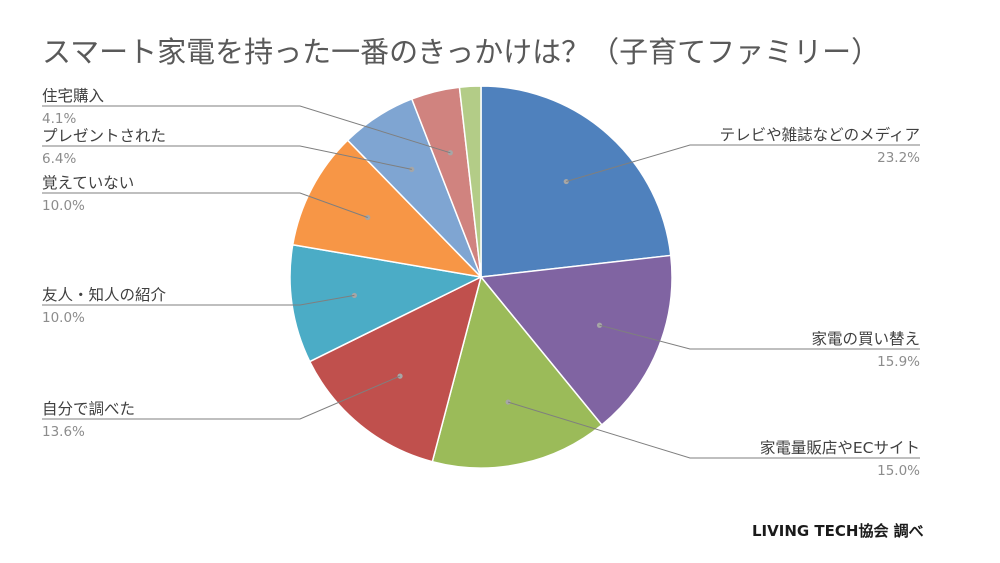 The width and height of the screenshot is (1000, 563). What do you see at coordinates (898, 362) in the screenshot?
I see `slice-value-label: 15.9%` at bounding box center [898, 362].